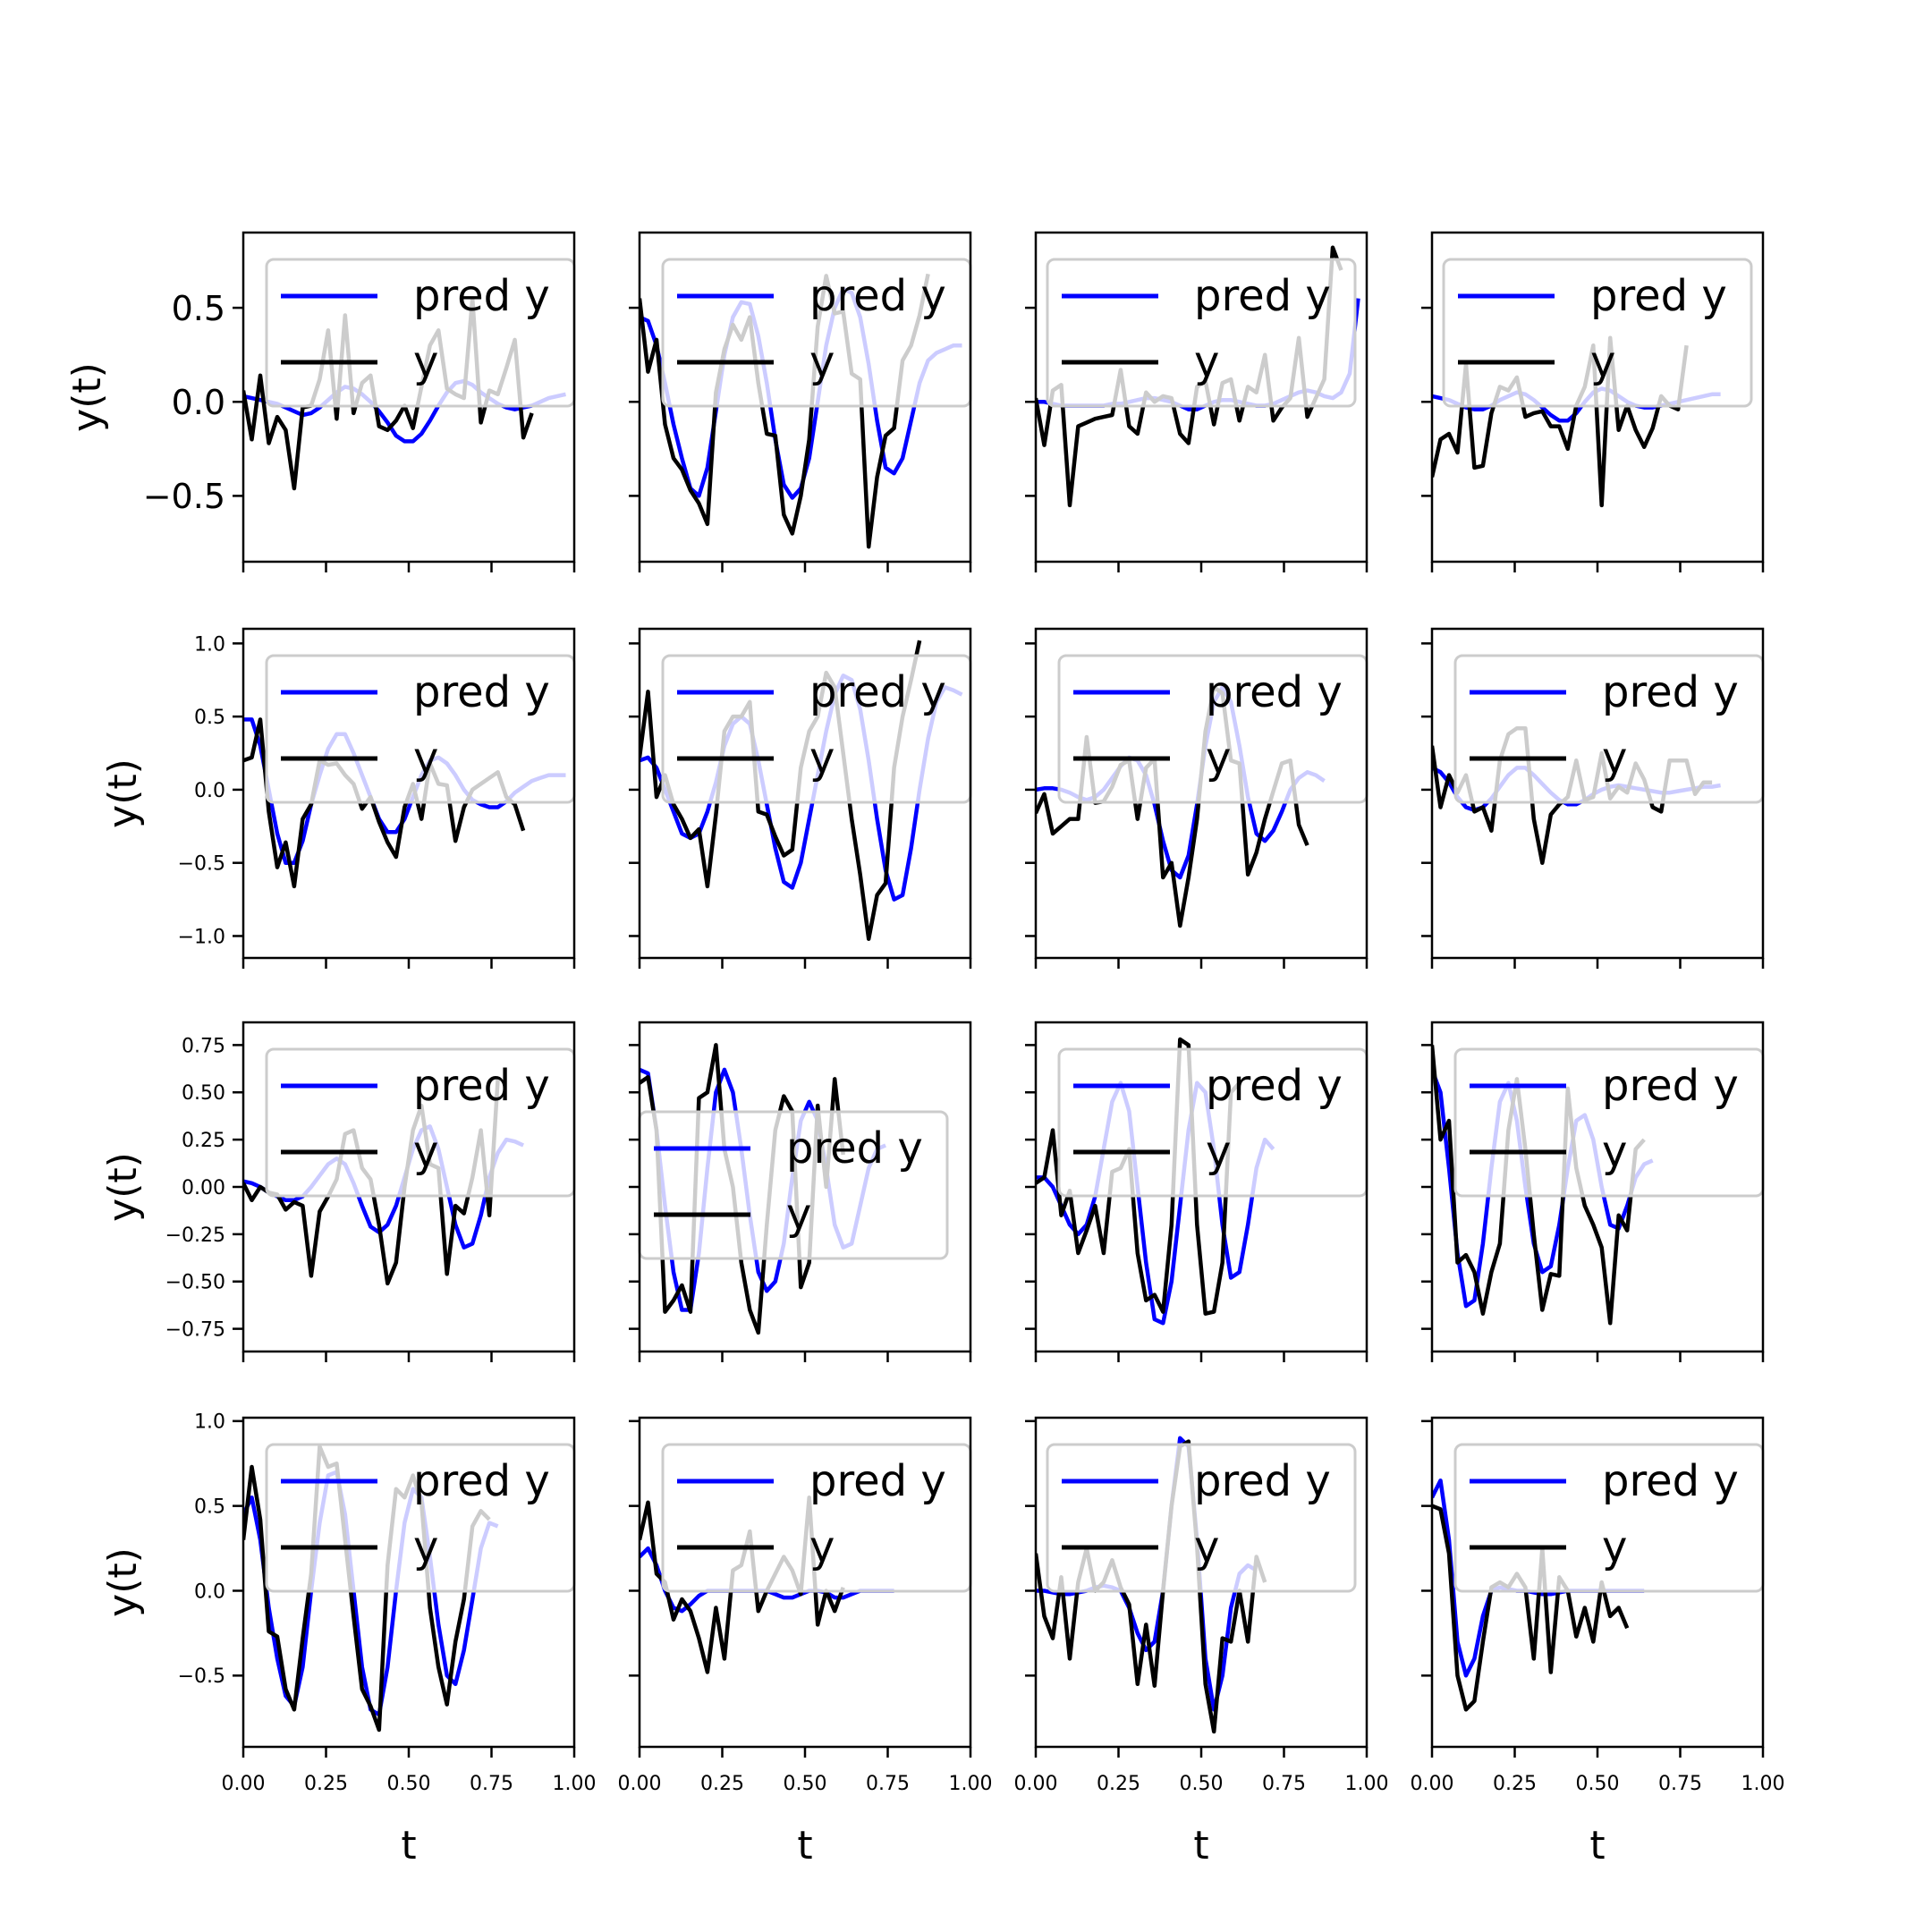  I want to click on y-tick-label: 0.00, so click(203, 1188).